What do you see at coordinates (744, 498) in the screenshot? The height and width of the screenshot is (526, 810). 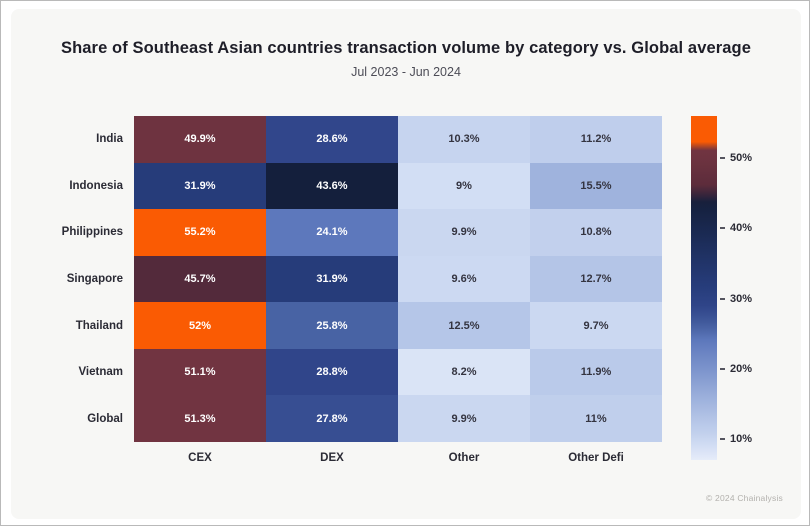 I see `attribution-text: © 2024 Chainalysis` at bounding box center [744, 498].